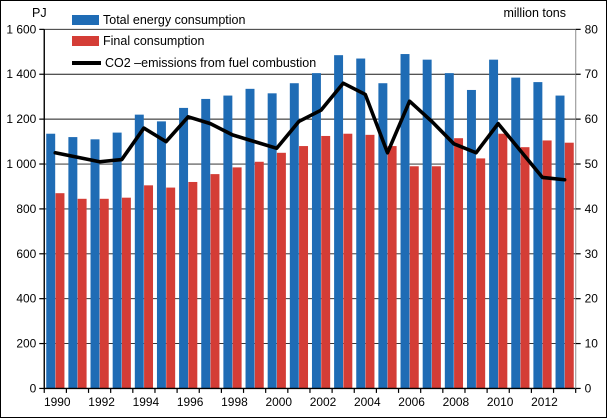 The height and width of the screenshot is (418, 607). What do you see at coordinates (294, 236) in the screenshot?
I see `bar-total-2001` at bounding box center [294, 236].